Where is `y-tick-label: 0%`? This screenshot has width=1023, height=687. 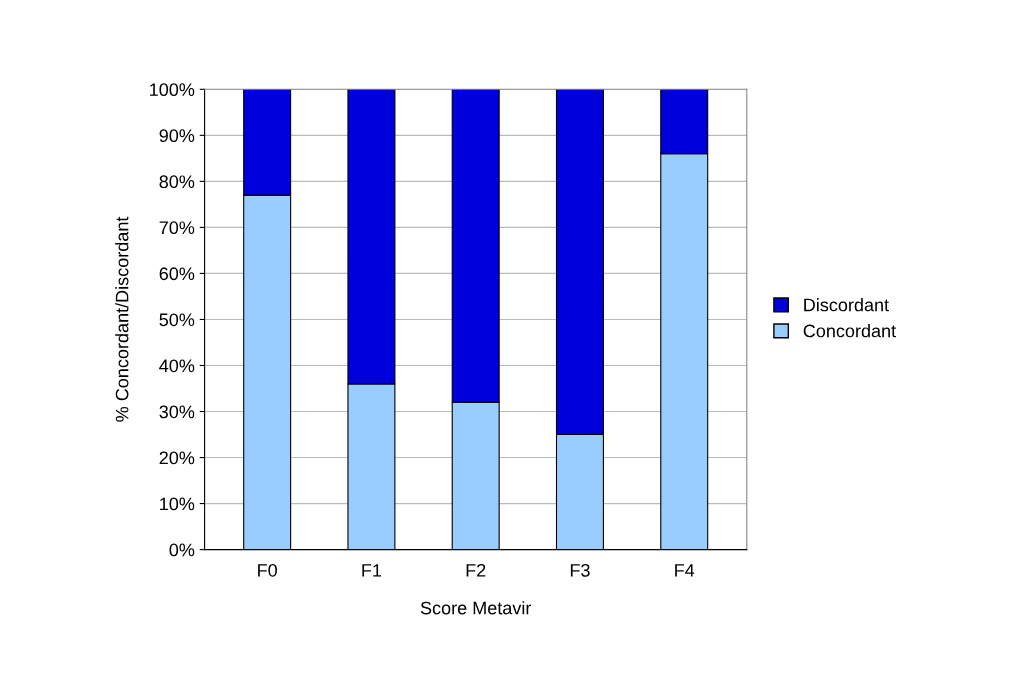
y-tick-label: 0% is located at coordinates (182, 550).